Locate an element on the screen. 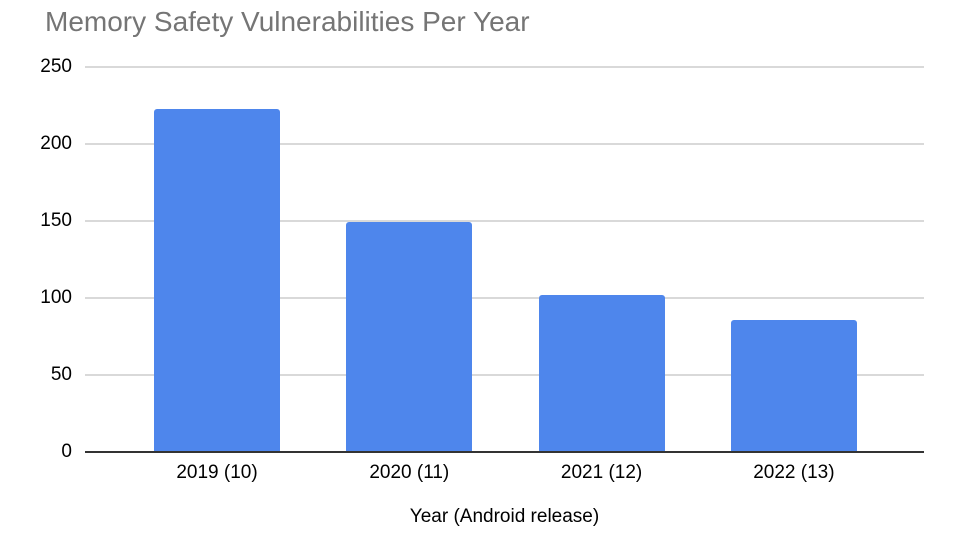 The image size is (968, 539). x-axis-title: Year (Android release) is located at coordinates (504, 516).